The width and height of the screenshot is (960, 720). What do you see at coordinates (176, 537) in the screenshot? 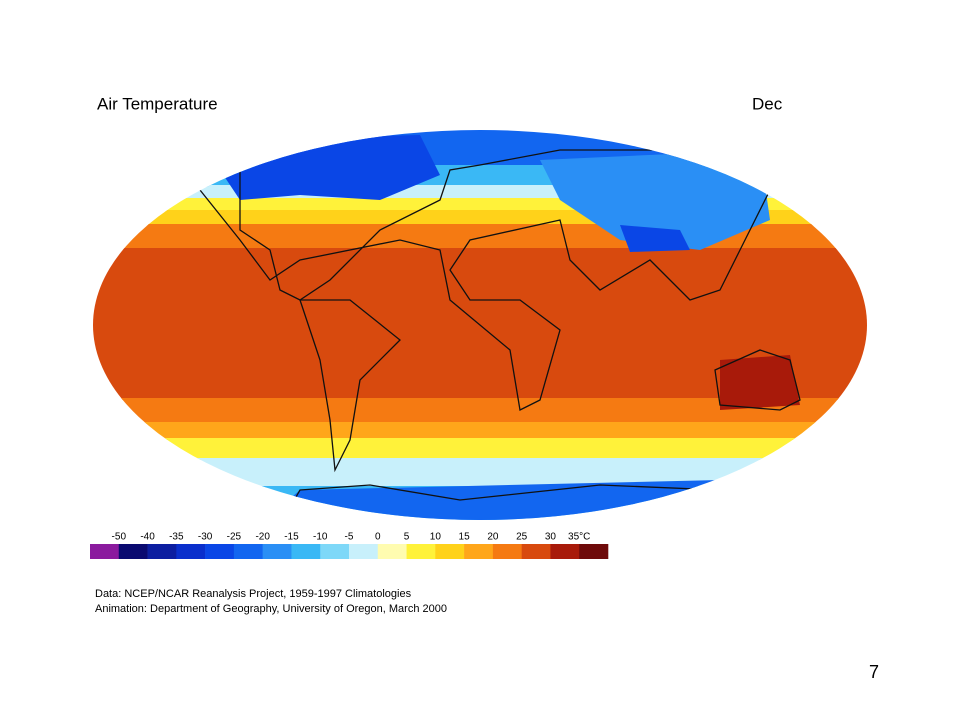
I see `legend-label: -35` at bounding box center [176, 537].